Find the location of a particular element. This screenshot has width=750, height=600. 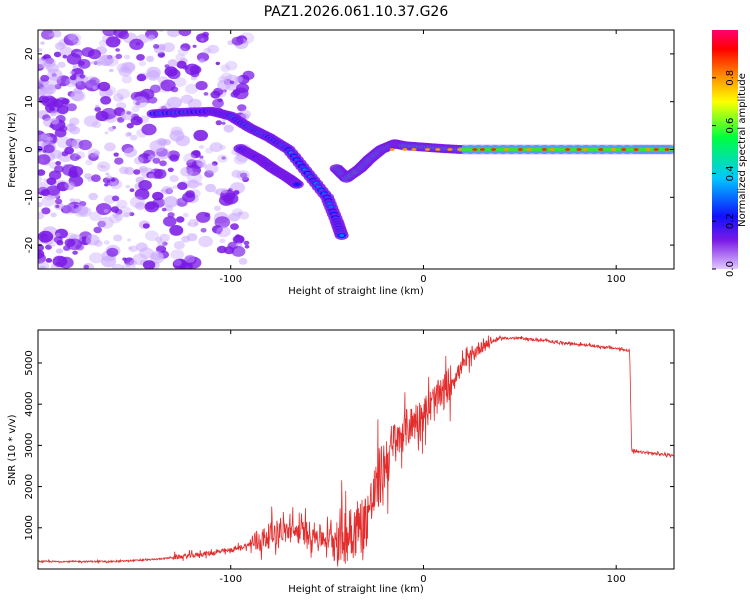

snr-y-label: SNR (10 * v/v) is located at coordinates (12, 449).